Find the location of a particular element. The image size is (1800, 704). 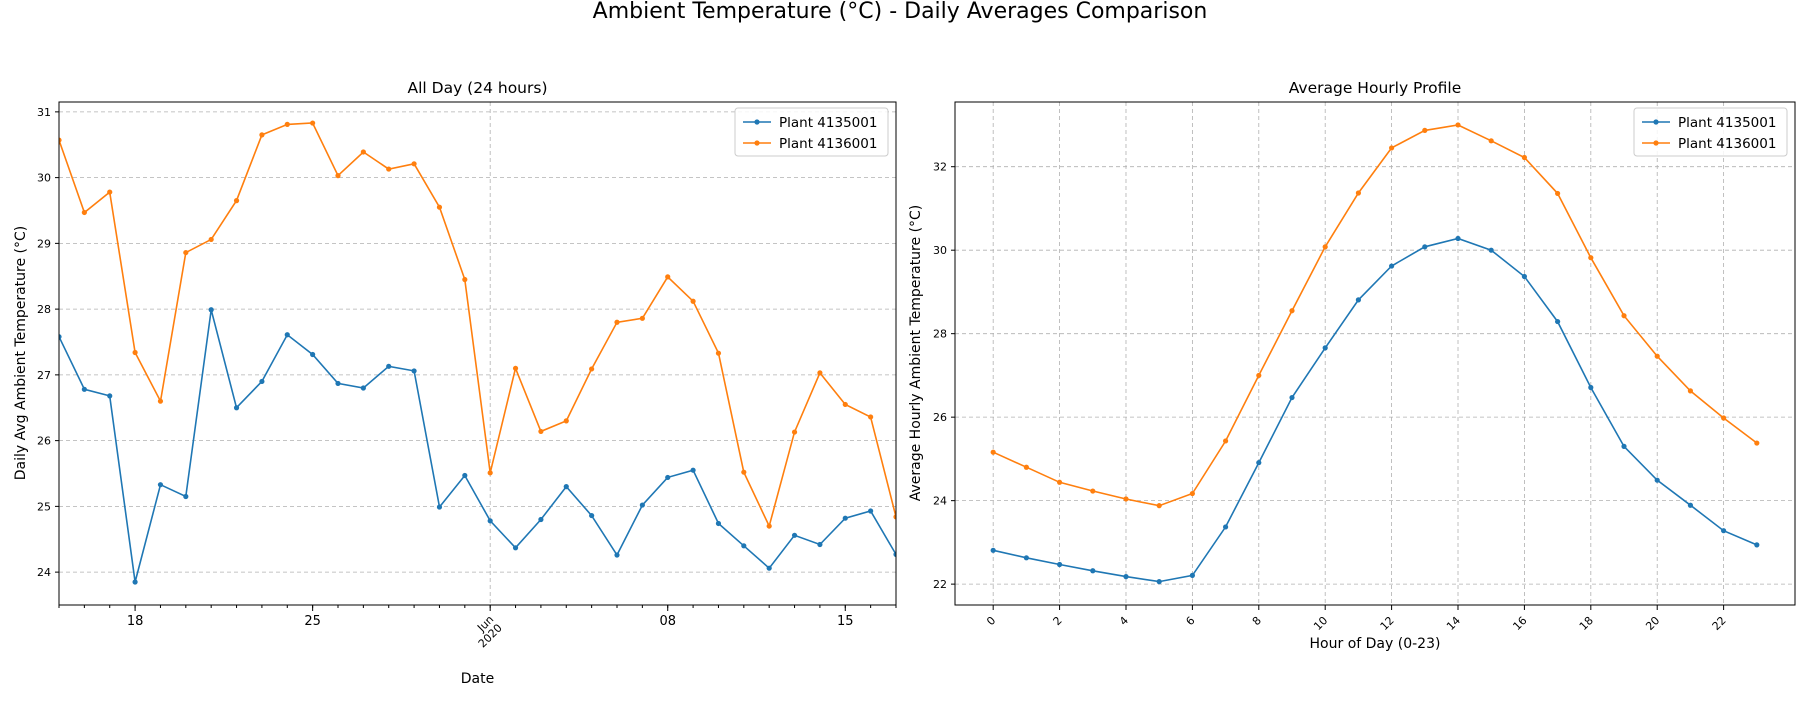

x-tick-label: 12 is located at coordinates (1387, 623).